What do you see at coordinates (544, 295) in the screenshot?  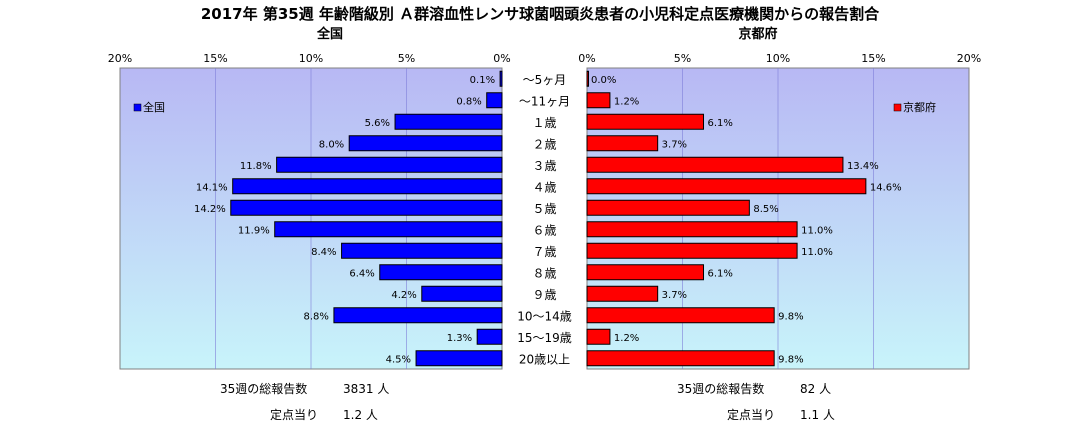 I see `category-label: ９歳` at bounding box center [544, 295].